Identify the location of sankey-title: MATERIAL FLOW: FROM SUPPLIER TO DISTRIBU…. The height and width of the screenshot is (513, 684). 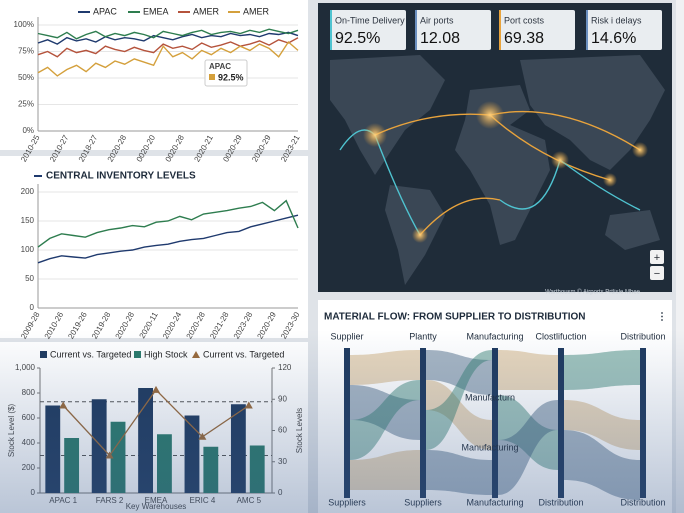
(454, 317).